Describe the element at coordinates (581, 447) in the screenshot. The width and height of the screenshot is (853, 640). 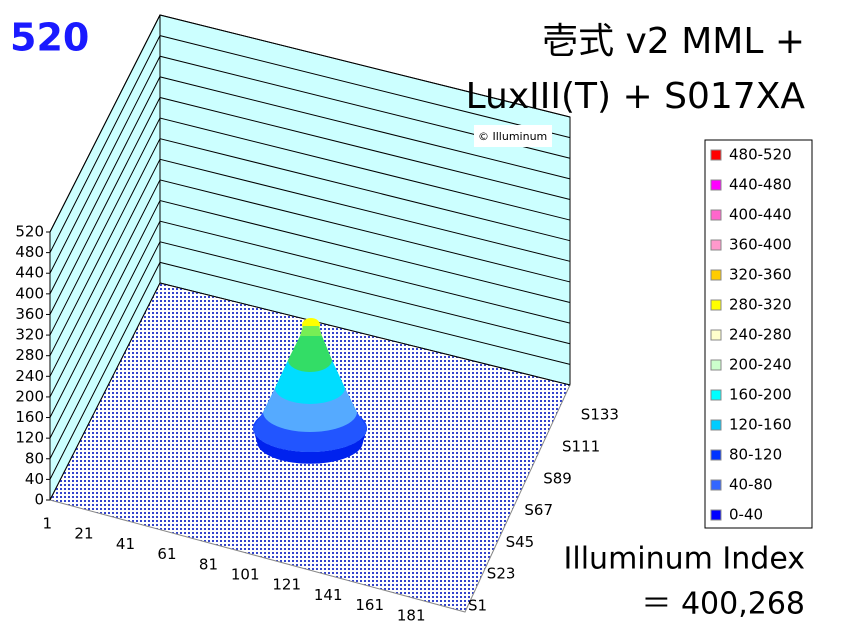
I see `y-tick-label: S111` at that location.